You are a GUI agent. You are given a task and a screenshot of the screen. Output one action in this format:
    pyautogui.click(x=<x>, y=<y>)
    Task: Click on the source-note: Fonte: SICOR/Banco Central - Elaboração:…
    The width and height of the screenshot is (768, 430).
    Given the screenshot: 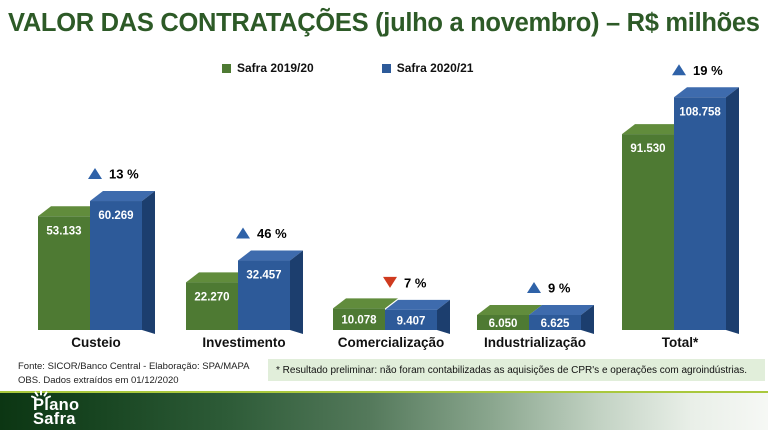 What is the action you would take?
    pyautogui.click(x=133, y=374)
    